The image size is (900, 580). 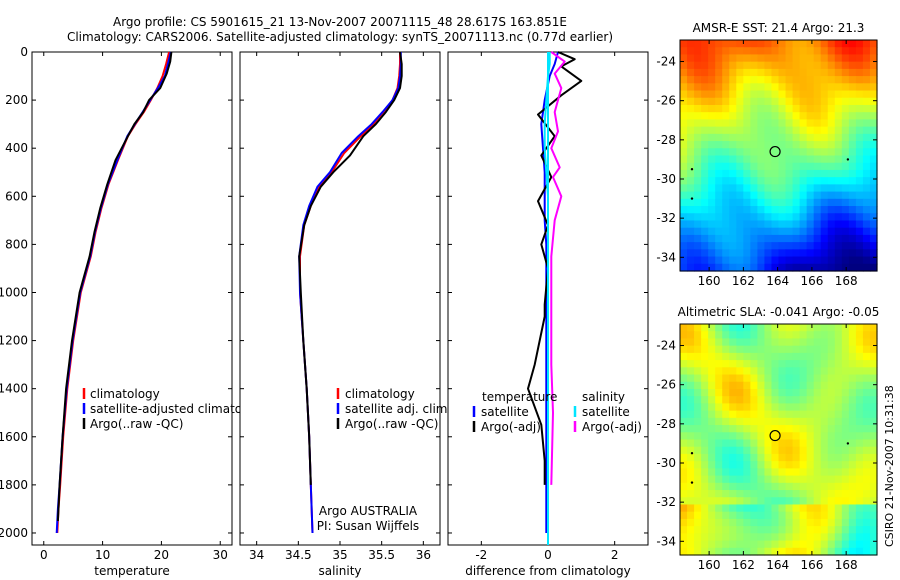 I want to click on island-dot, so click(x=692, y=453).